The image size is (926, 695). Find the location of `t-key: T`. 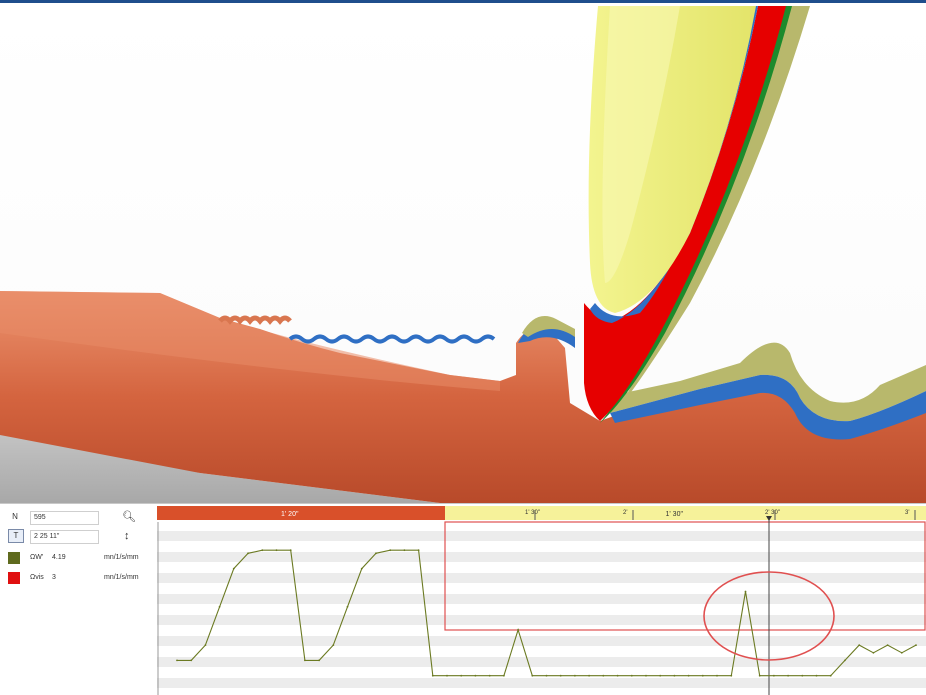

t-key: T is located at coordinates (16, 536).